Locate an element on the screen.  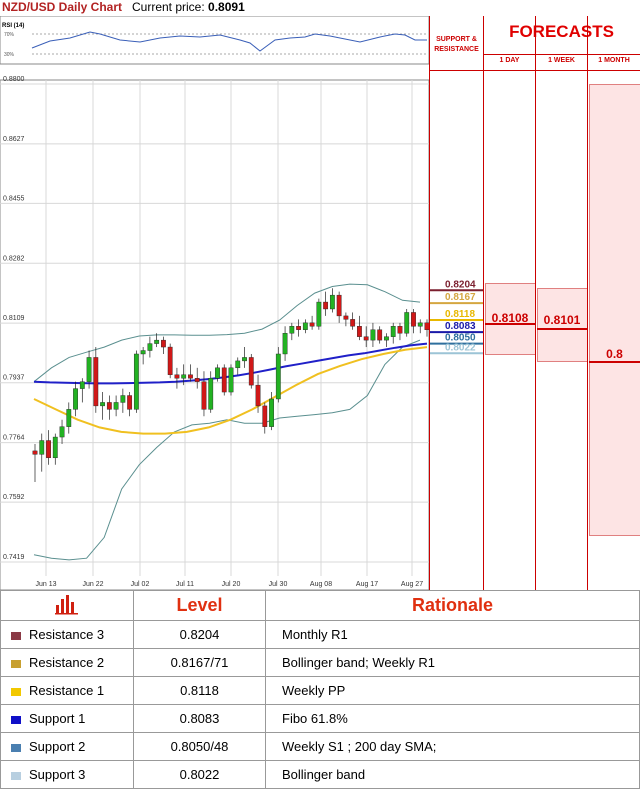
rsi-lower-label: 30% is located at coordinates (9, 55).